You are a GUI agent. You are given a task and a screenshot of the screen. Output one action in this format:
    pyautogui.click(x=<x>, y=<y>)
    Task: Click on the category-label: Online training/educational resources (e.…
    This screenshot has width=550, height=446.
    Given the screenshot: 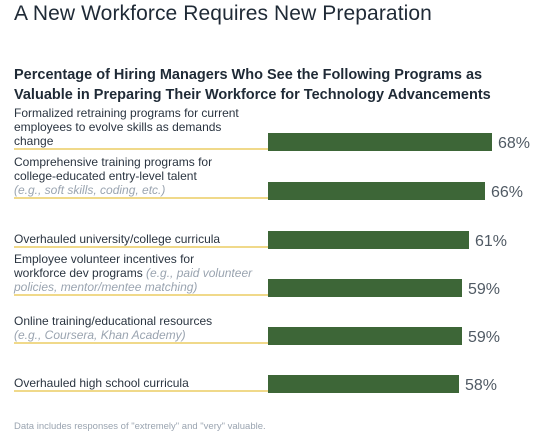 What is the action you would take?
    pyautogui.click(x=113, y=328)
    